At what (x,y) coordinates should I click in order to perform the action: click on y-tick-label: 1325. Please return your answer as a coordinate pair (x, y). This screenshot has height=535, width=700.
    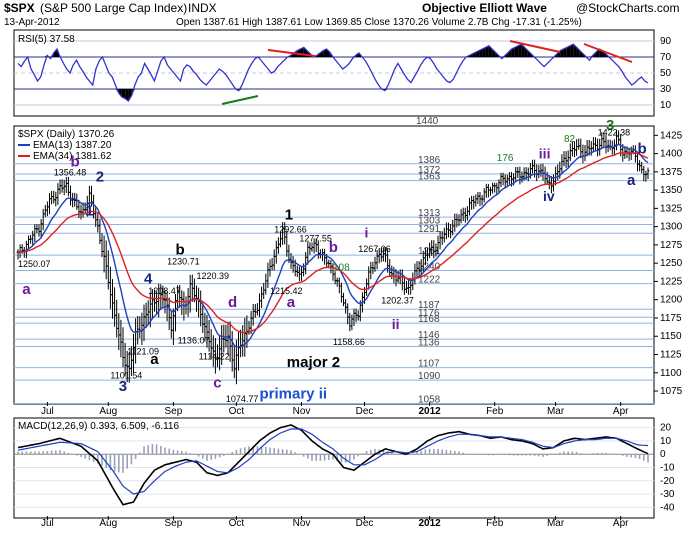
    Looking at the image, I should click on (671, 208).